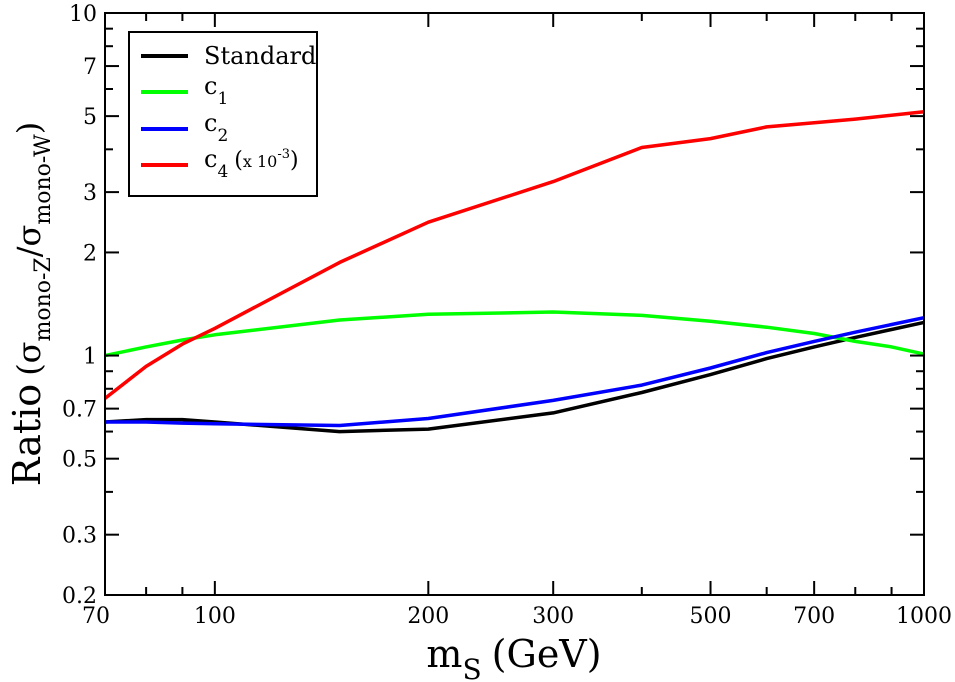 The width and height of the screenshot is (955, 682). What do you see at coordinates (79, 460) in the screenshot?
I see `y-tick-label: 0.5` at bounding box center [79, 460].